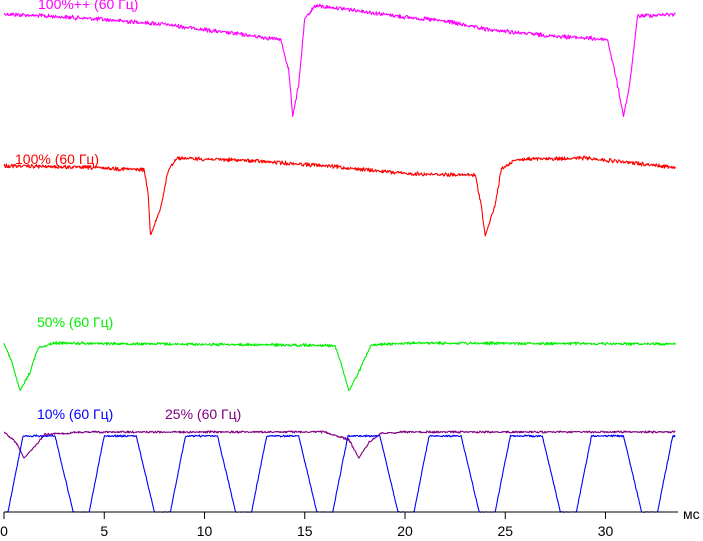 Image resolution: width=703 pixels, height=541 pixels. Describe the element at coordinates (57, 159) in the screenshot. I see `series-label-100: 100% (60 Гц)` at that location.